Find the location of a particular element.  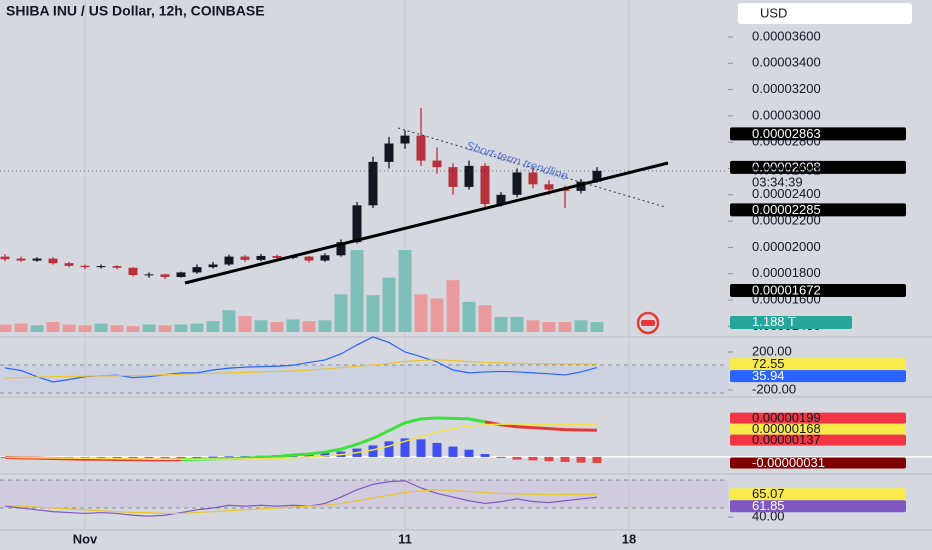

y-tick-label: -200.00 is located at coordinates (774, 388).